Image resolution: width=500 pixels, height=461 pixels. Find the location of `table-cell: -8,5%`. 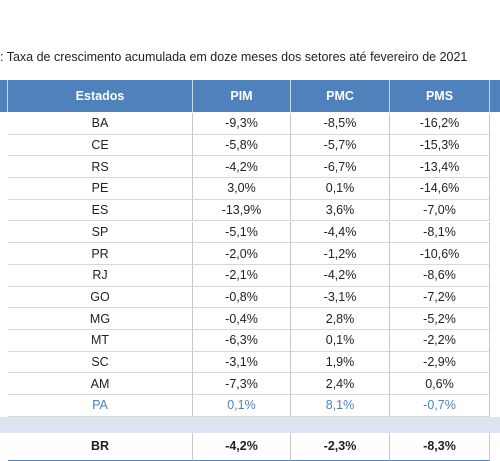

table-cell: -8,5% is located at coordinates (340, 124).